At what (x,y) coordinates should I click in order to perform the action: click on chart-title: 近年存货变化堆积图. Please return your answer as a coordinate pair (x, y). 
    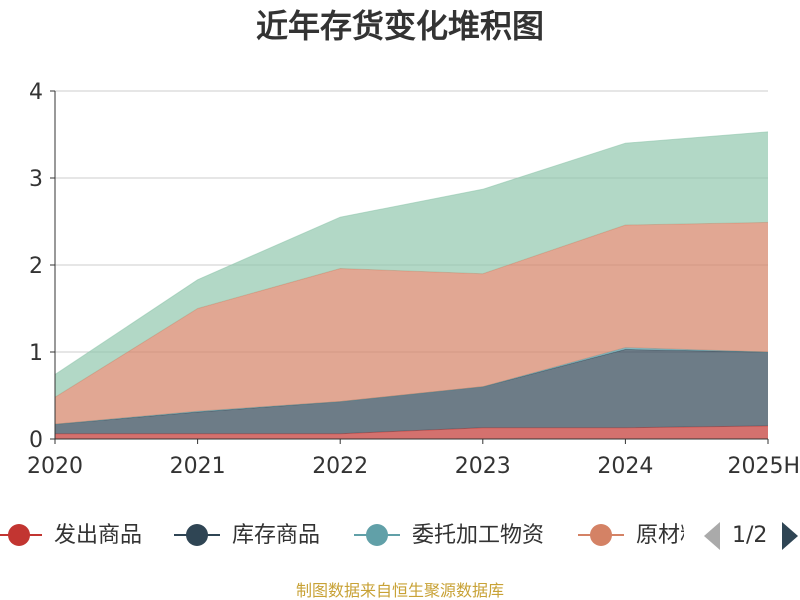
    Looking at the image, I should click on (400, 26).